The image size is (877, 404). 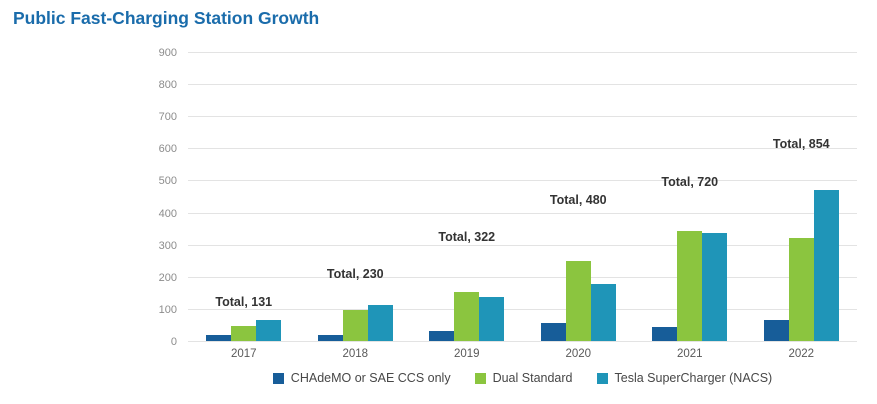 What do you see at coordinates (480, 378) in the screenshot?
I see `legend-swatch-dual-standard` at bounding box center [480, 378].